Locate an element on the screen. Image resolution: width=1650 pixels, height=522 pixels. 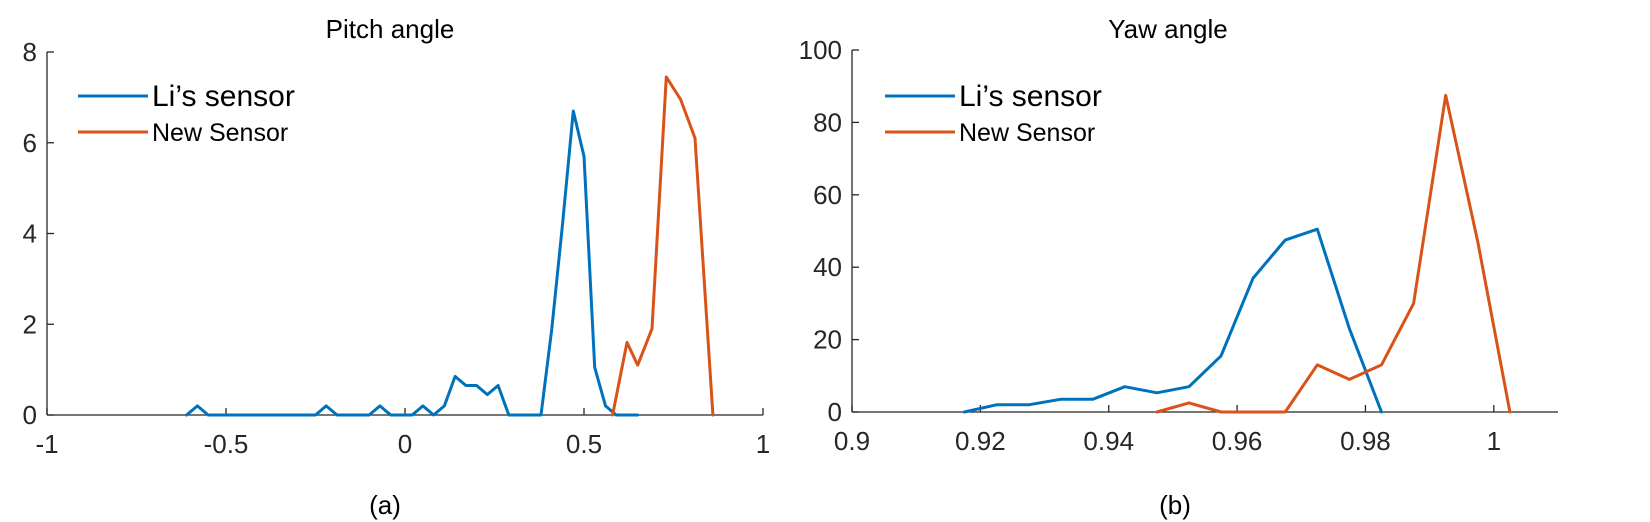
y-tick-label: 2 is located at coordinates (30, 324).